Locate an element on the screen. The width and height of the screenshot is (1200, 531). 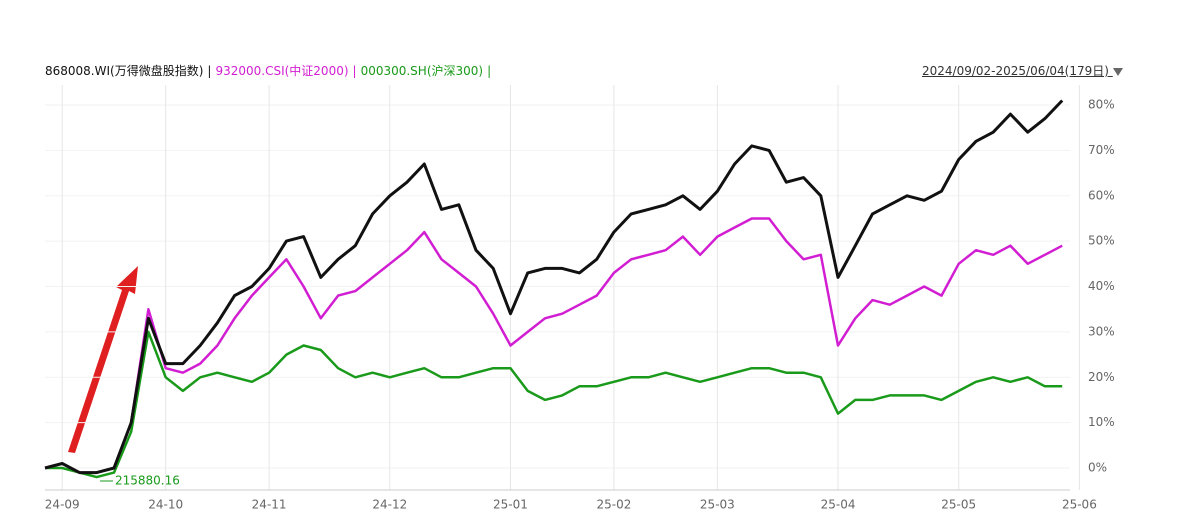
x-tick-label: 25-06 is located at coordinates (1079, 505).